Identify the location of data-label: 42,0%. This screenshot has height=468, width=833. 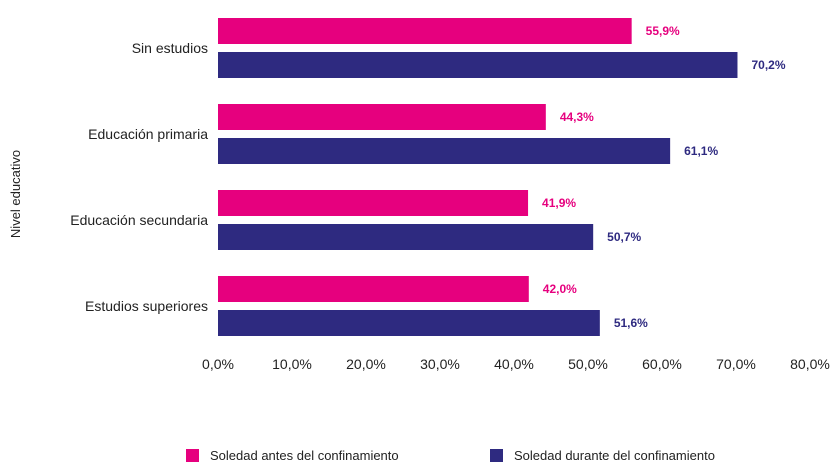
(560, 289).